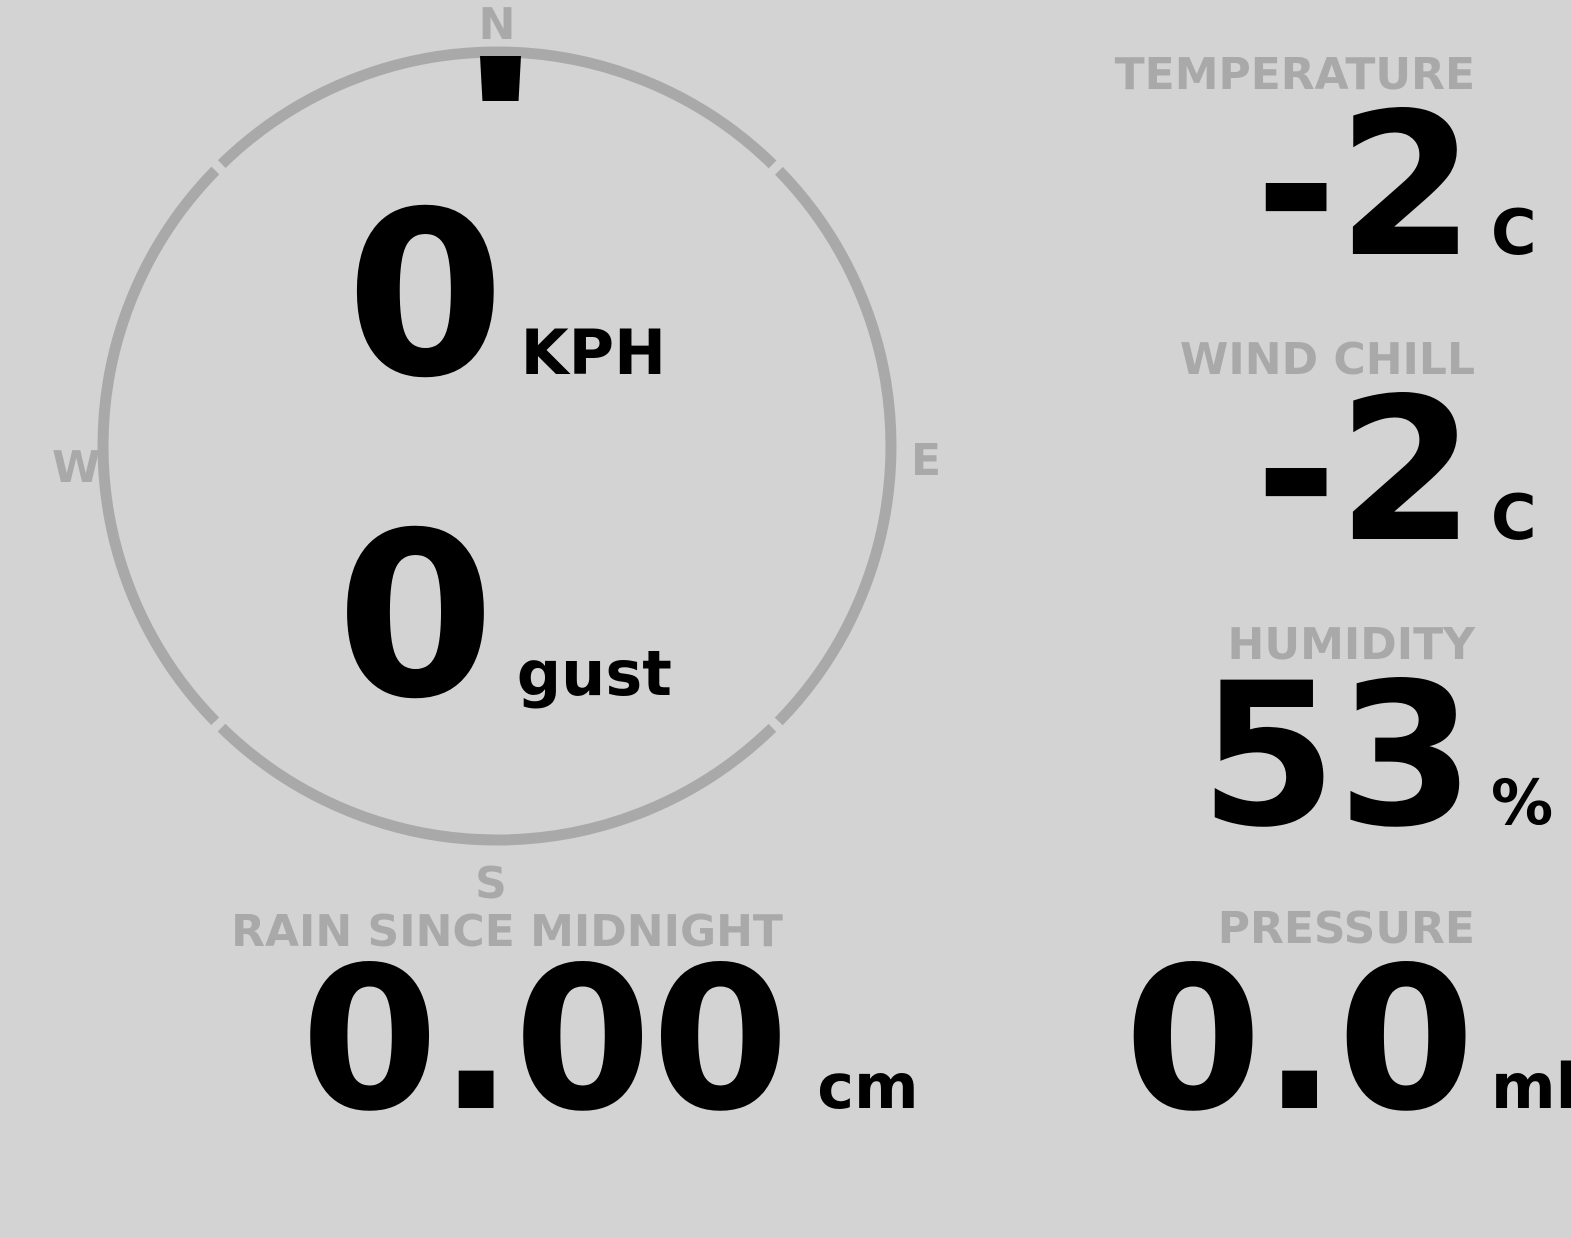 This screenshot has height=1237, width=1571. Describe the element at coordinates (1327, 359) in the screenshot. I see `wind-chill-label: WIND CHILL` at that location.